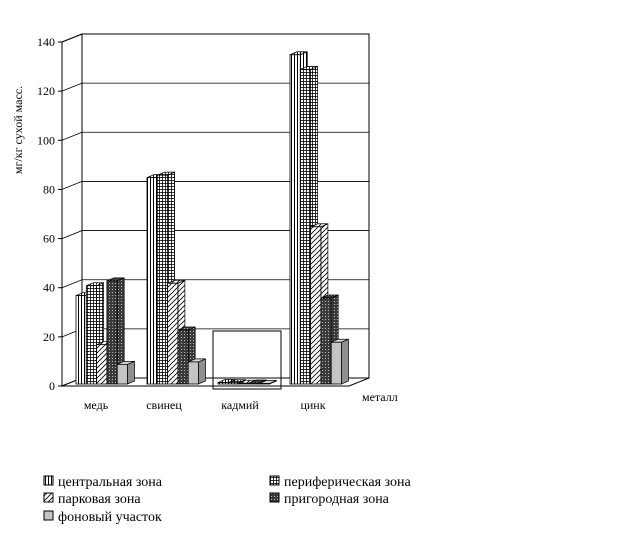 The width and height of the screenshot is (624, 533). Describe the element at coordinates (49, 337) in the screenshot. I see `y-tick-label: 20` at that location.